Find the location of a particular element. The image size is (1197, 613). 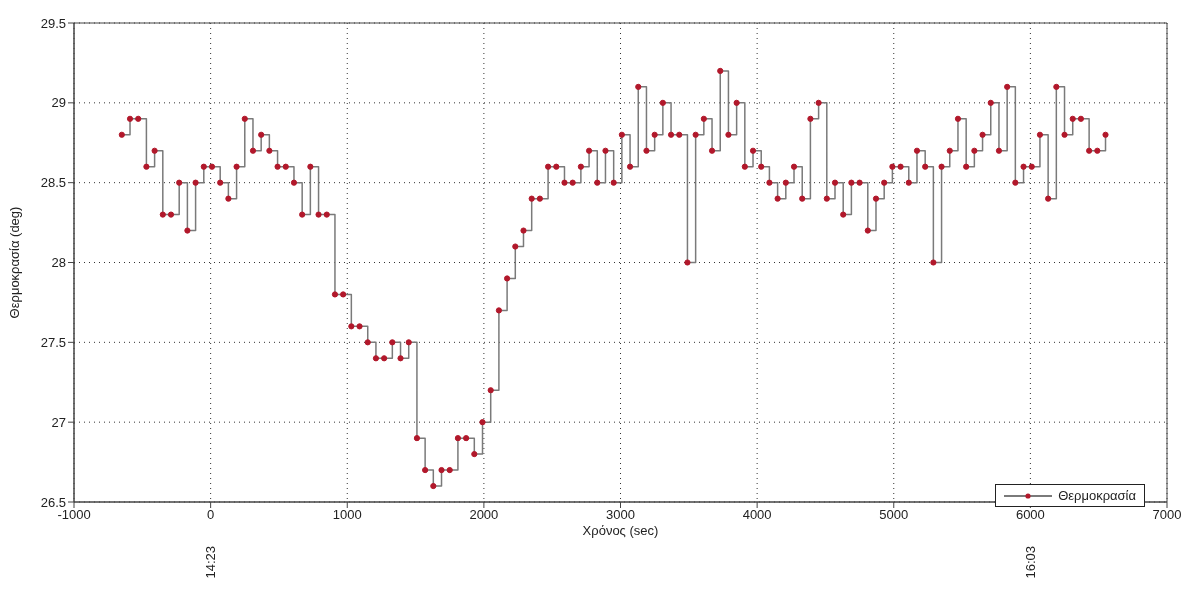

y-tick-label: 28 is located at coordinates (58, 263).